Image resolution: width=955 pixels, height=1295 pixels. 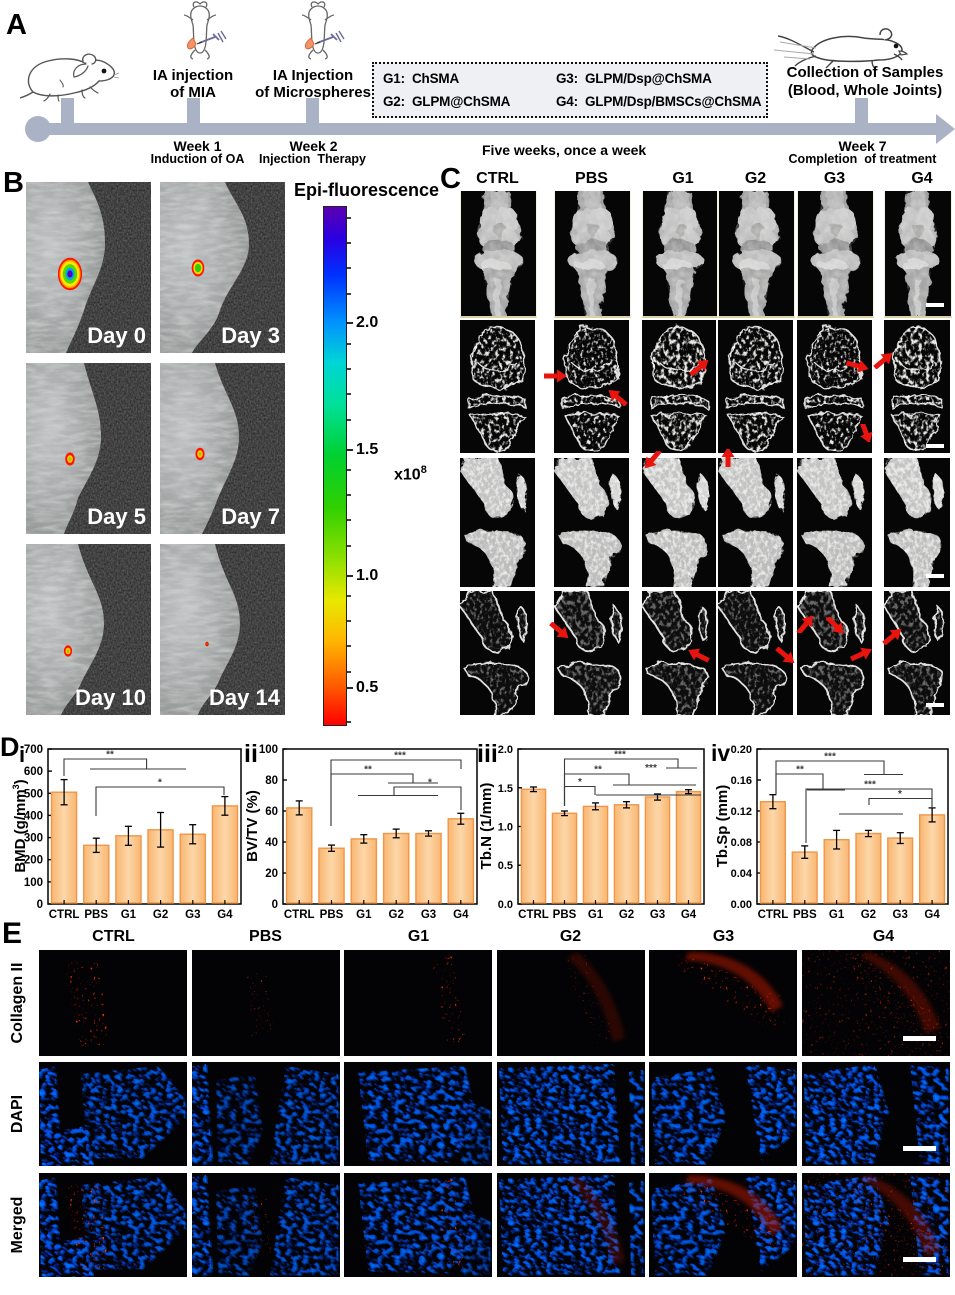 I want to click on svg-text: Day 10, so click(x=110, y=697).